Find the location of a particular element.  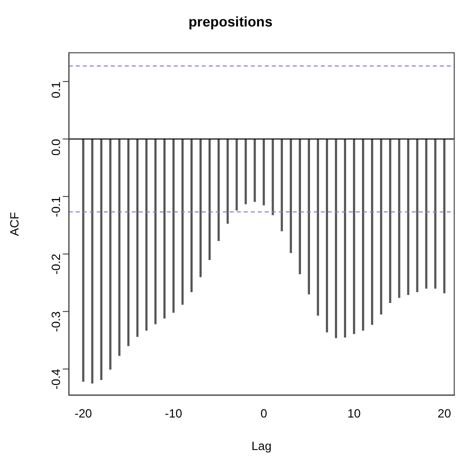

y-tick-label: 0.0 is located at coordinates (56, 147).